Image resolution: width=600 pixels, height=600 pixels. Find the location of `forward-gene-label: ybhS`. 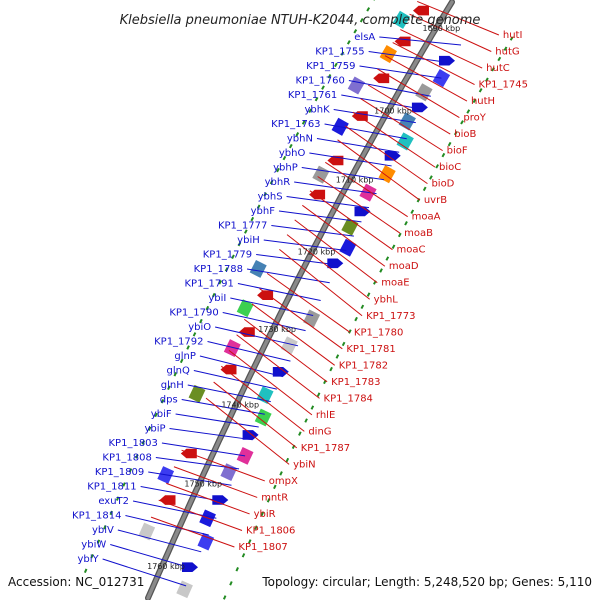

forward-gene-label: ybhS is located at coordinates (270, 197).